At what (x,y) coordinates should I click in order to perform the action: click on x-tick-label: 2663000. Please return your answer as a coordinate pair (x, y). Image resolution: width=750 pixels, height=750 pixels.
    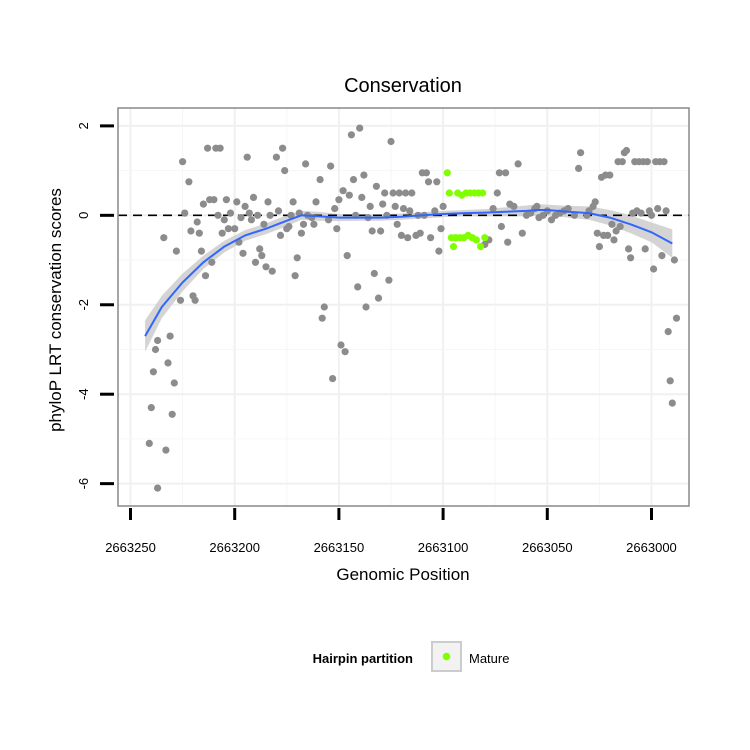
    Looking at the image, I should click on (651, 547).